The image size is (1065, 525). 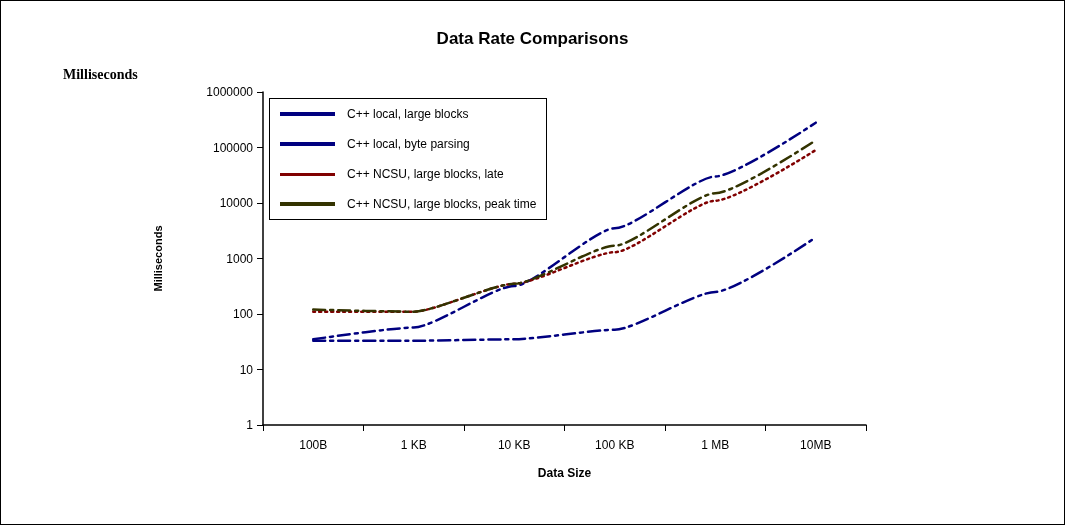 I want to click on x-tick-label: 100 KB, so click(x=615, y=445).